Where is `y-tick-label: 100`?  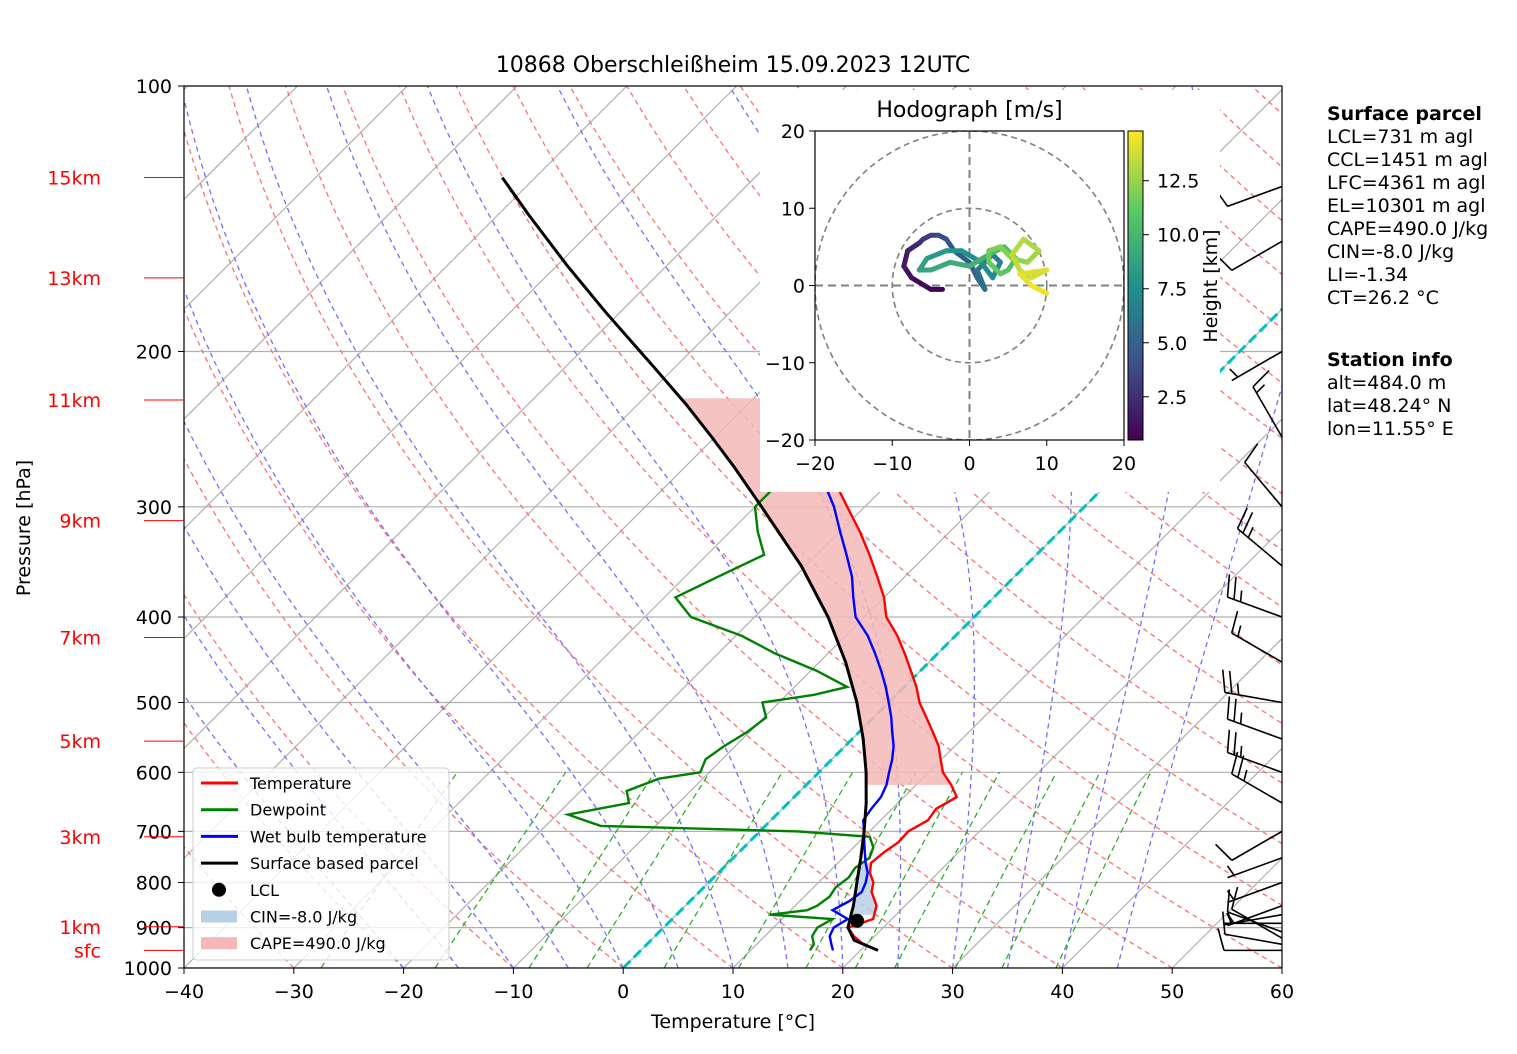
y-tick-label: 100 is located at coordinates (154, 87).